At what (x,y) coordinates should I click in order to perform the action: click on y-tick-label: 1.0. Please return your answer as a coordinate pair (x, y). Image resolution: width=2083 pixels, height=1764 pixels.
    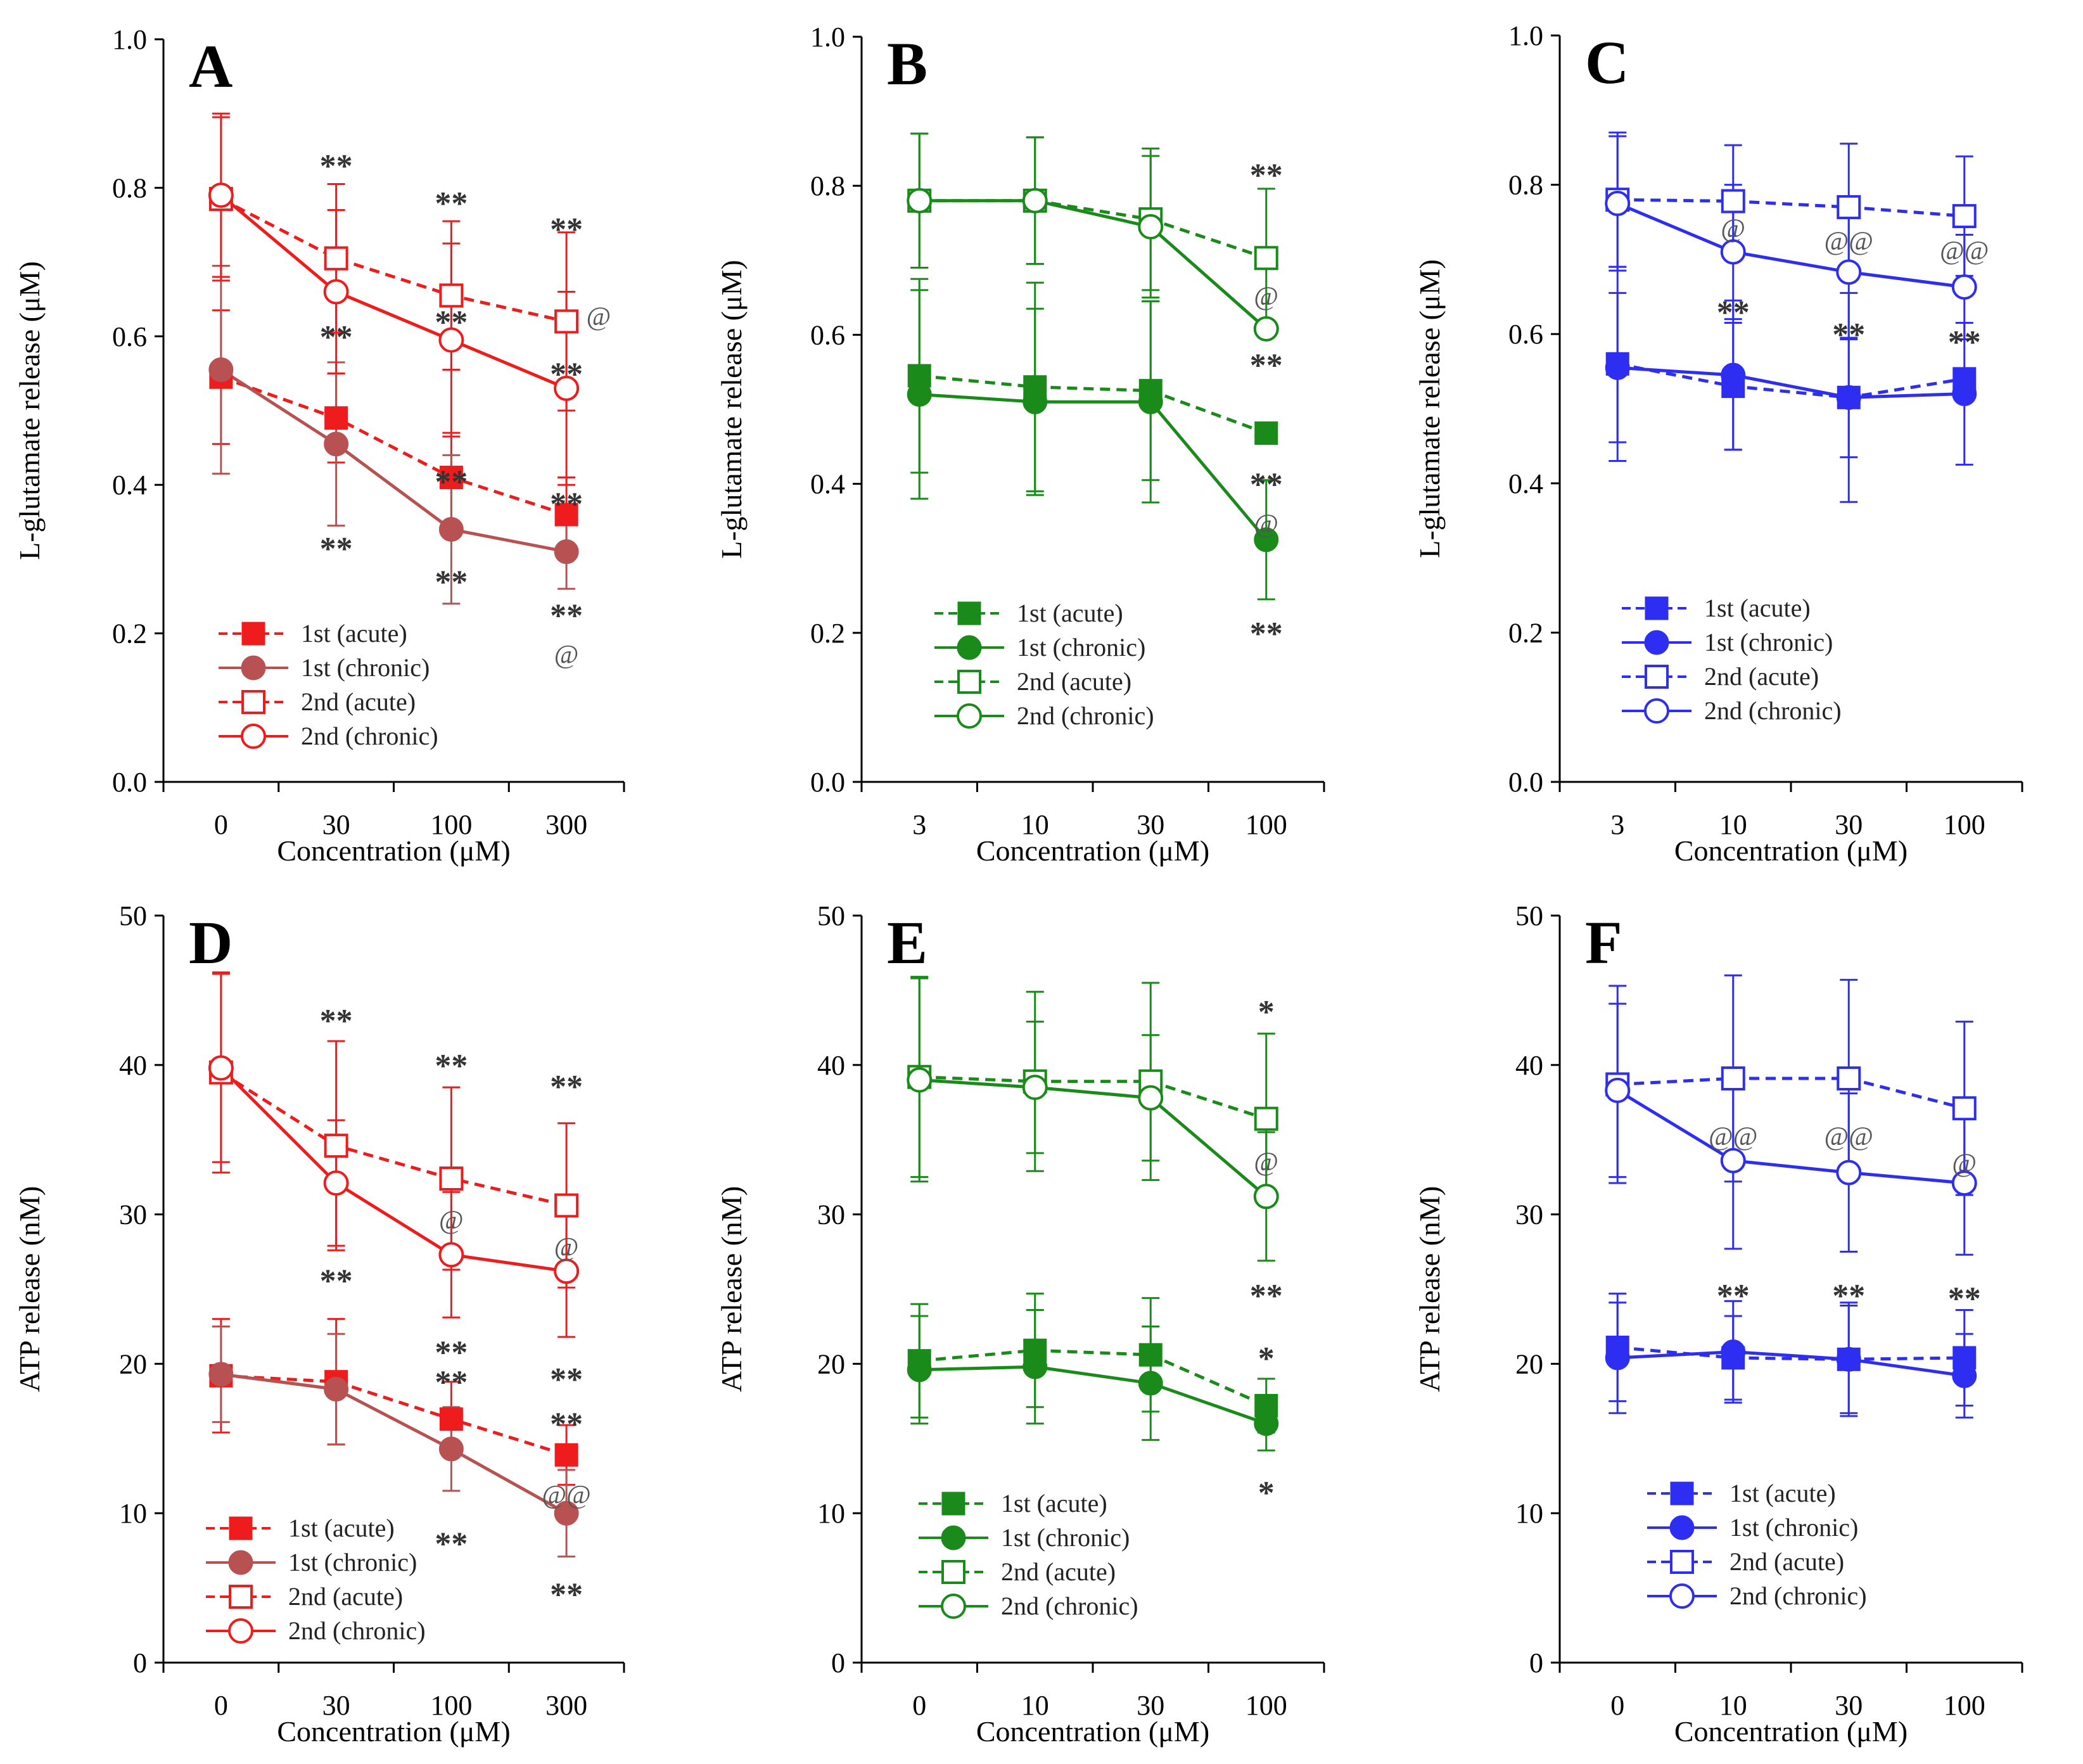
    Looking at the image, I should click on (129, 39).